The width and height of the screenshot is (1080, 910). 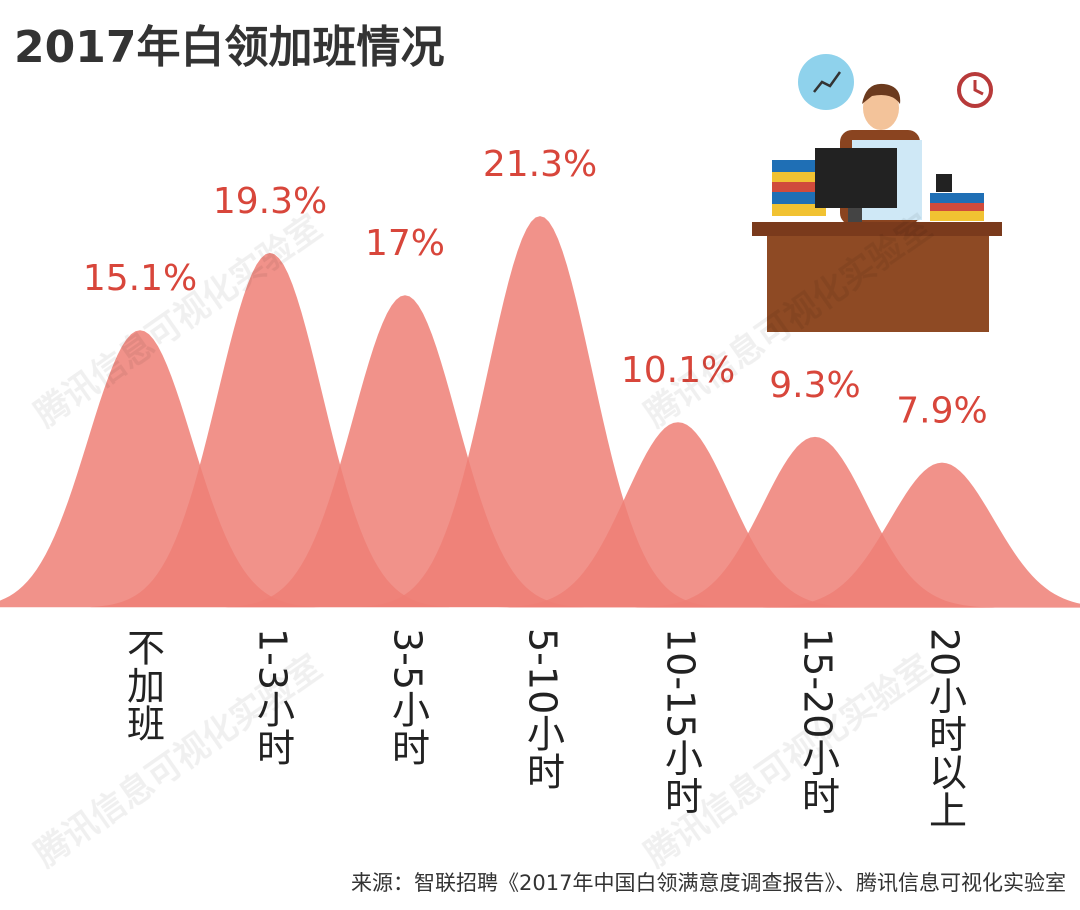 What do you see at coordinates (540, 164) in the screenshot?
I see `value-label: 21.3%` at bounding box center [540, 164].